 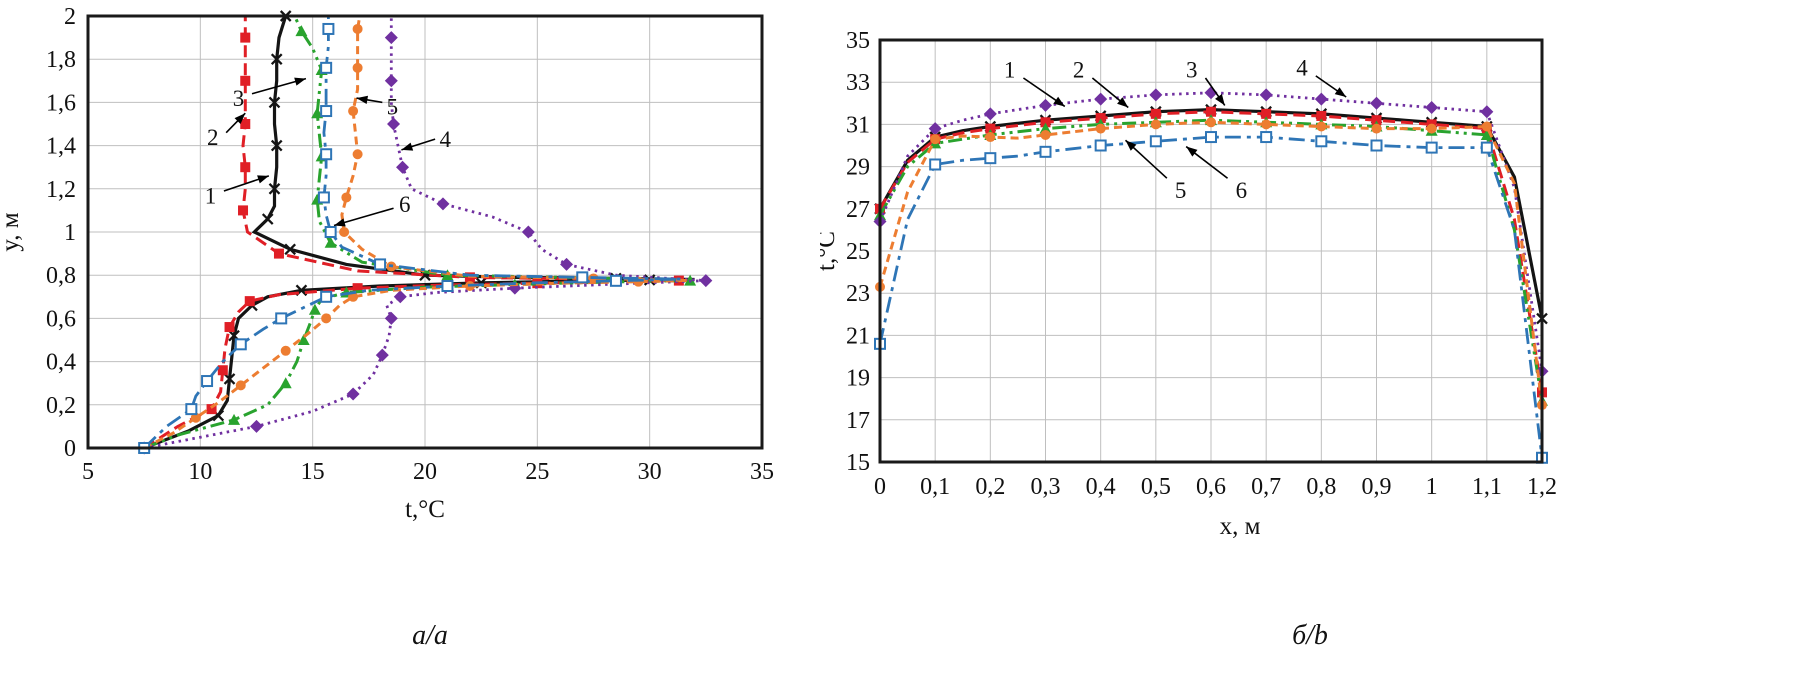 I want to click on svg-text: 1,4, so click(x=61, y=147).